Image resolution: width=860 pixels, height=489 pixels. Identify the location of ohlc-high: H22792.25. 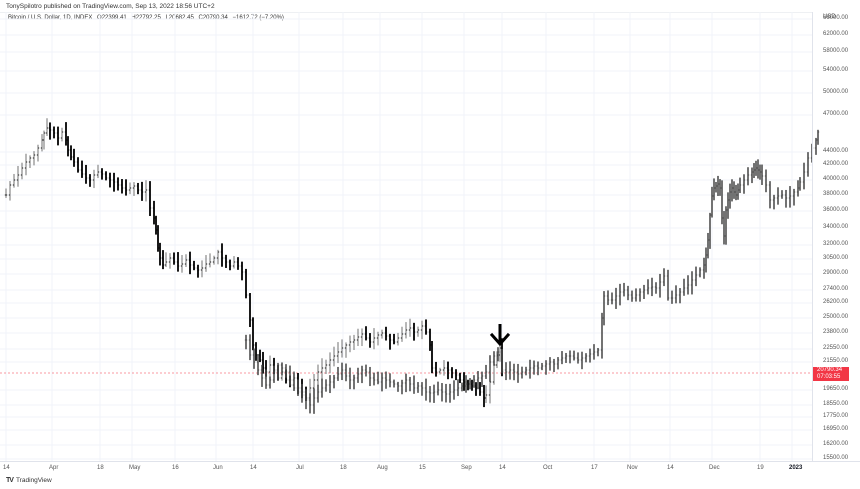
(146, 18).